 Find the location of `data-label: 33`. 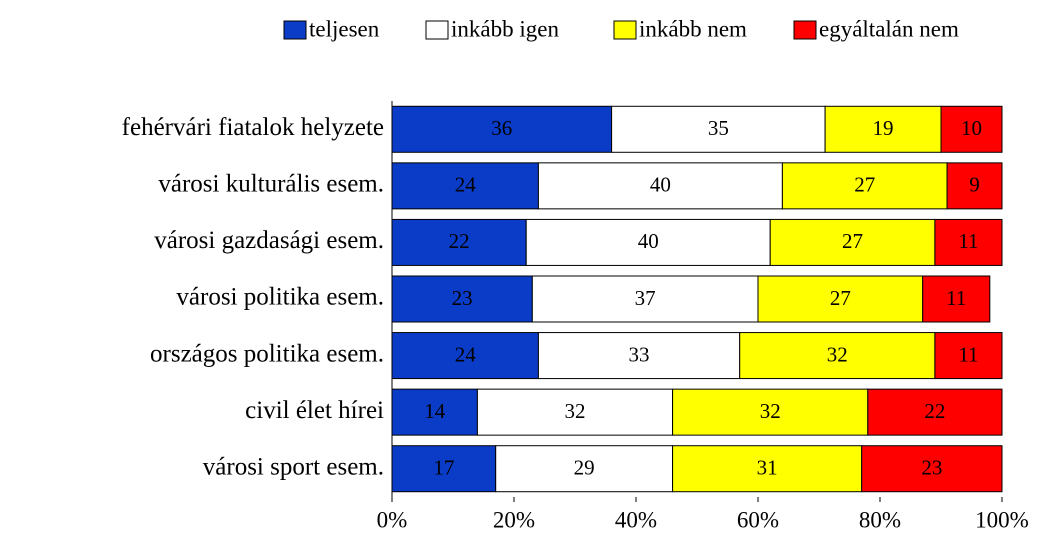

data-label: 33 is located at coordinates (639, 354).